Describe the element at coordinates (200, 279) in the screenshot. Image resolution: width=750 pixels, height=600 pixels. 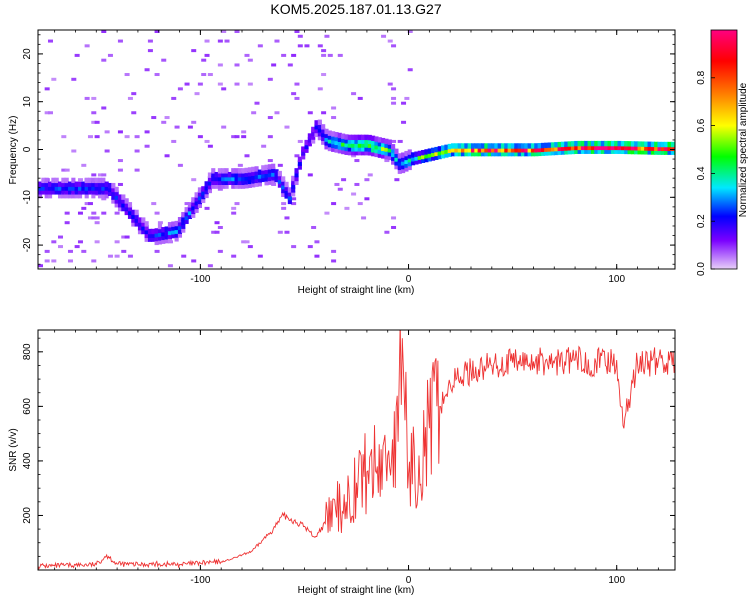
I see `spectrogram-x-tick-label: -100` at that location.